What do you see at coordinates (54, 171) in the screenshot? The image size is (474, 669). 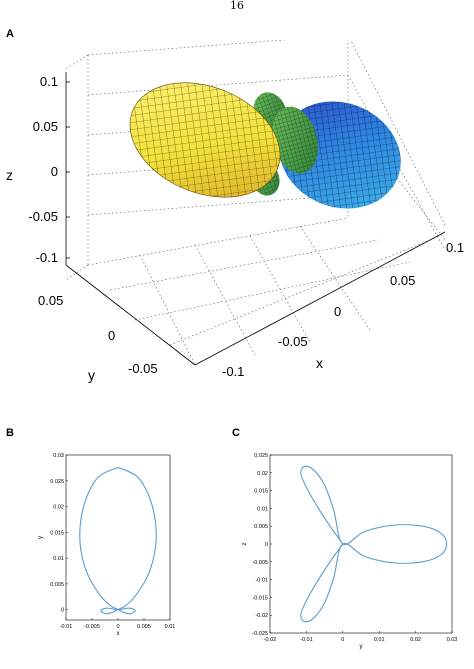 I see `z-tick: 0` at bounding box center [54, 171].